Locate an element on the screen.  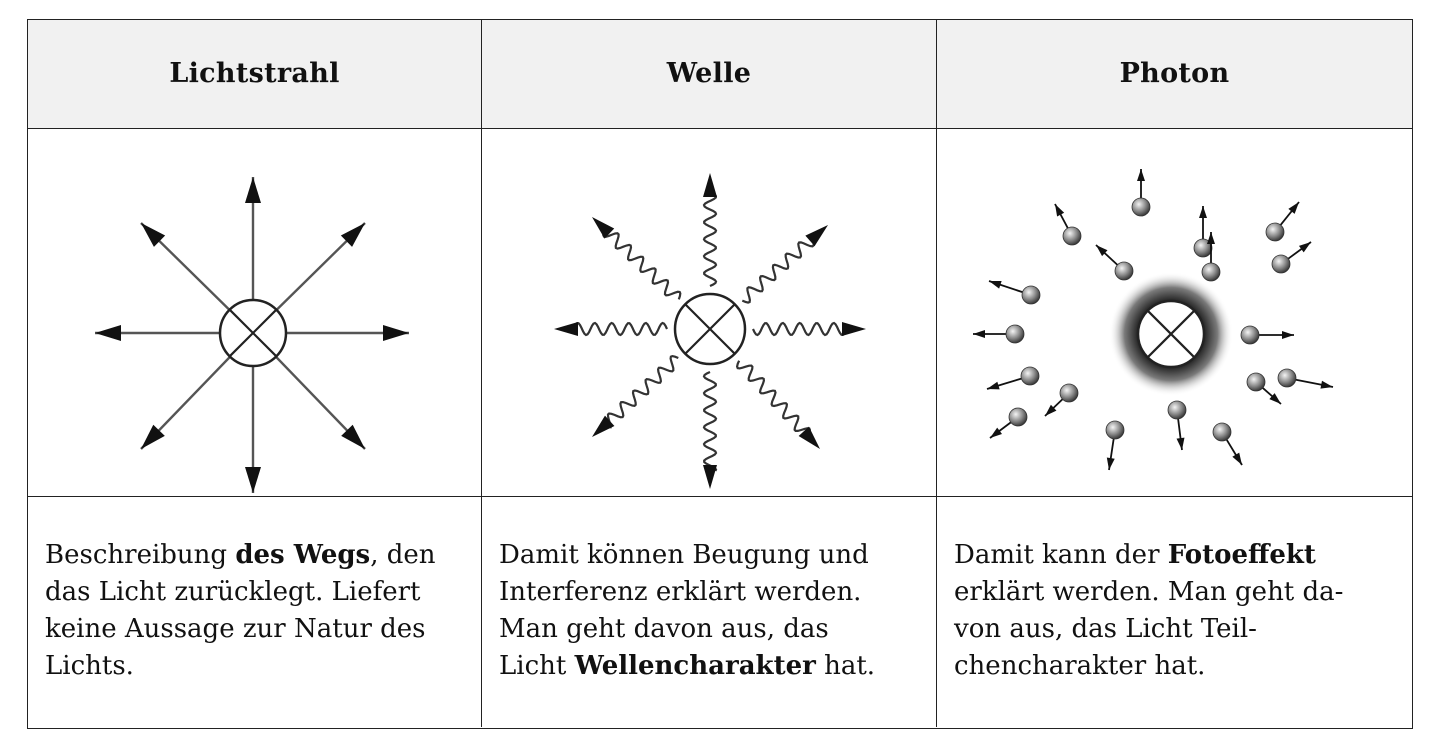
text-segment: Beschreibung is located at coordinates (140, 555).